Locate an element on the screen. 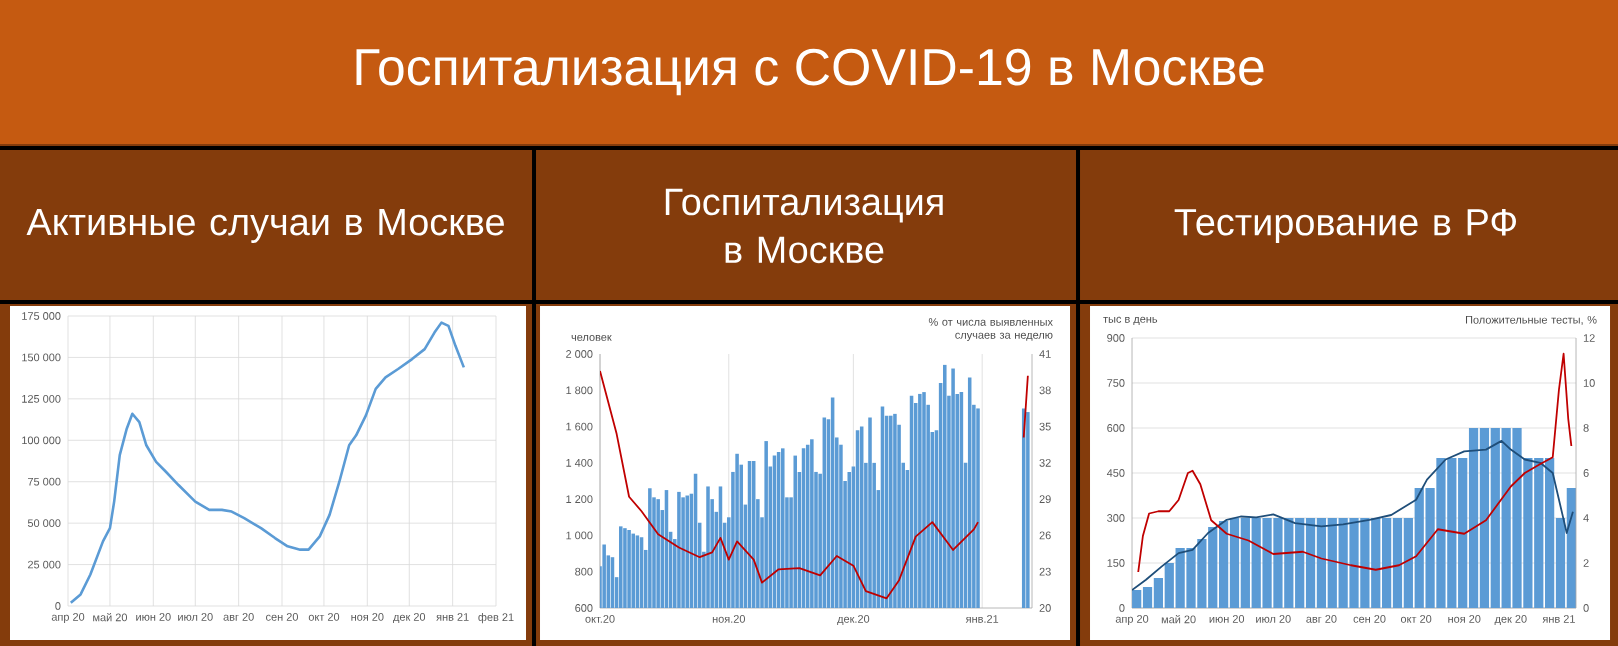  text: Госпитализация с COVID-19 в Москве is located at coordinates (810, 72).